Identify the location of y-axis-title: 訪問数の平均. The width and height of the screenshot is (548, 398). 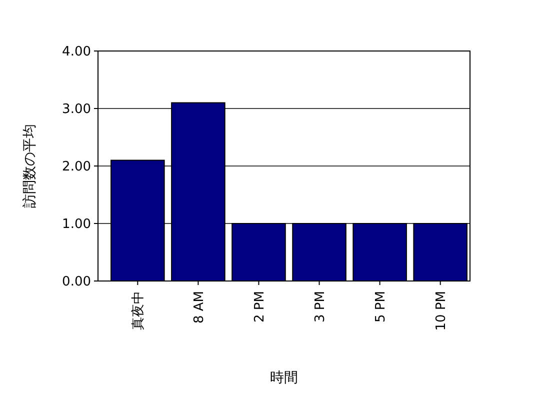
(30, 166).